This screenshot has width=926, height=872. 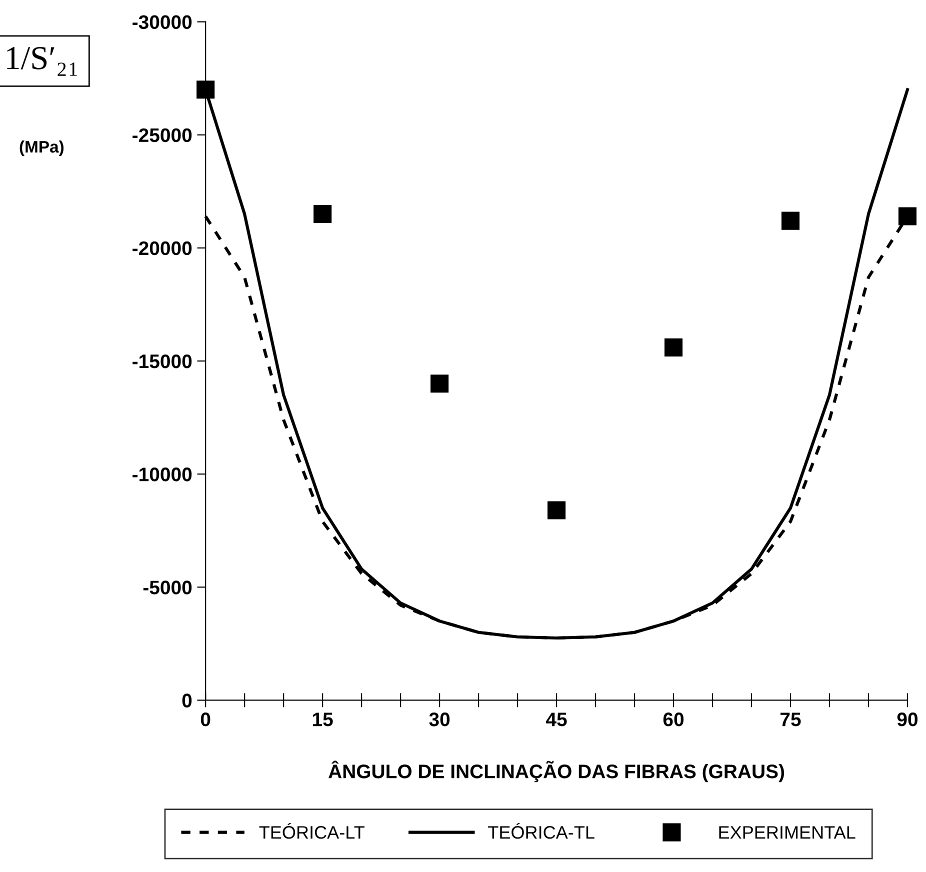 I want to click on x-tick-label: 0, so click(x=205, y=719).